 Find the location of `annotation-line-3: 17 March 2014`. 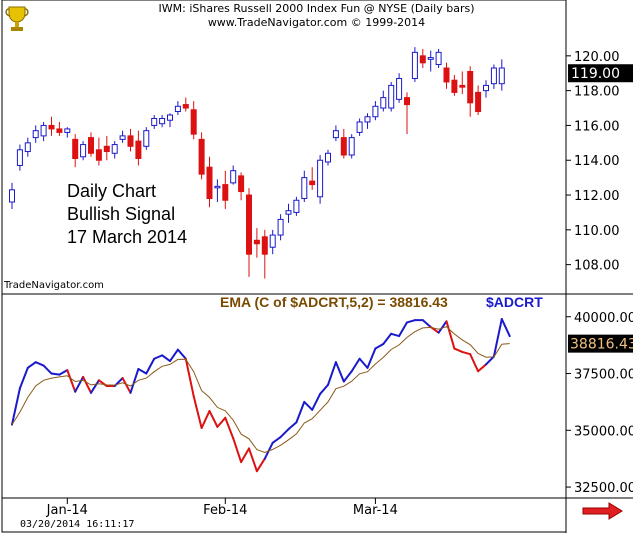

annotation-line-3: 17 March 2014 is located at coordinates (127, 237).